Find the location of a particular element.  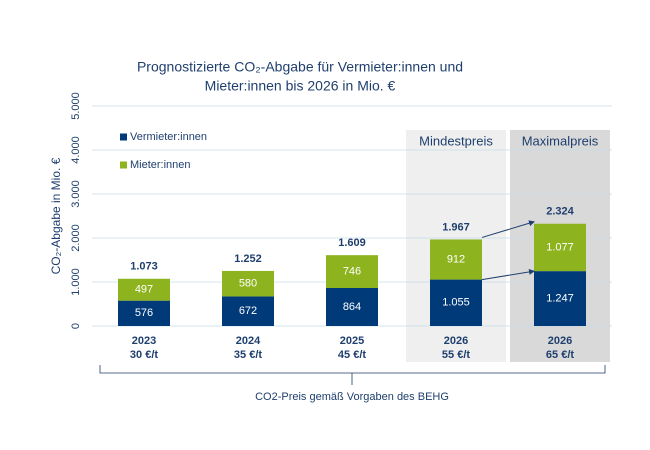

value-label: 497 is located at coordinates (144, 290).